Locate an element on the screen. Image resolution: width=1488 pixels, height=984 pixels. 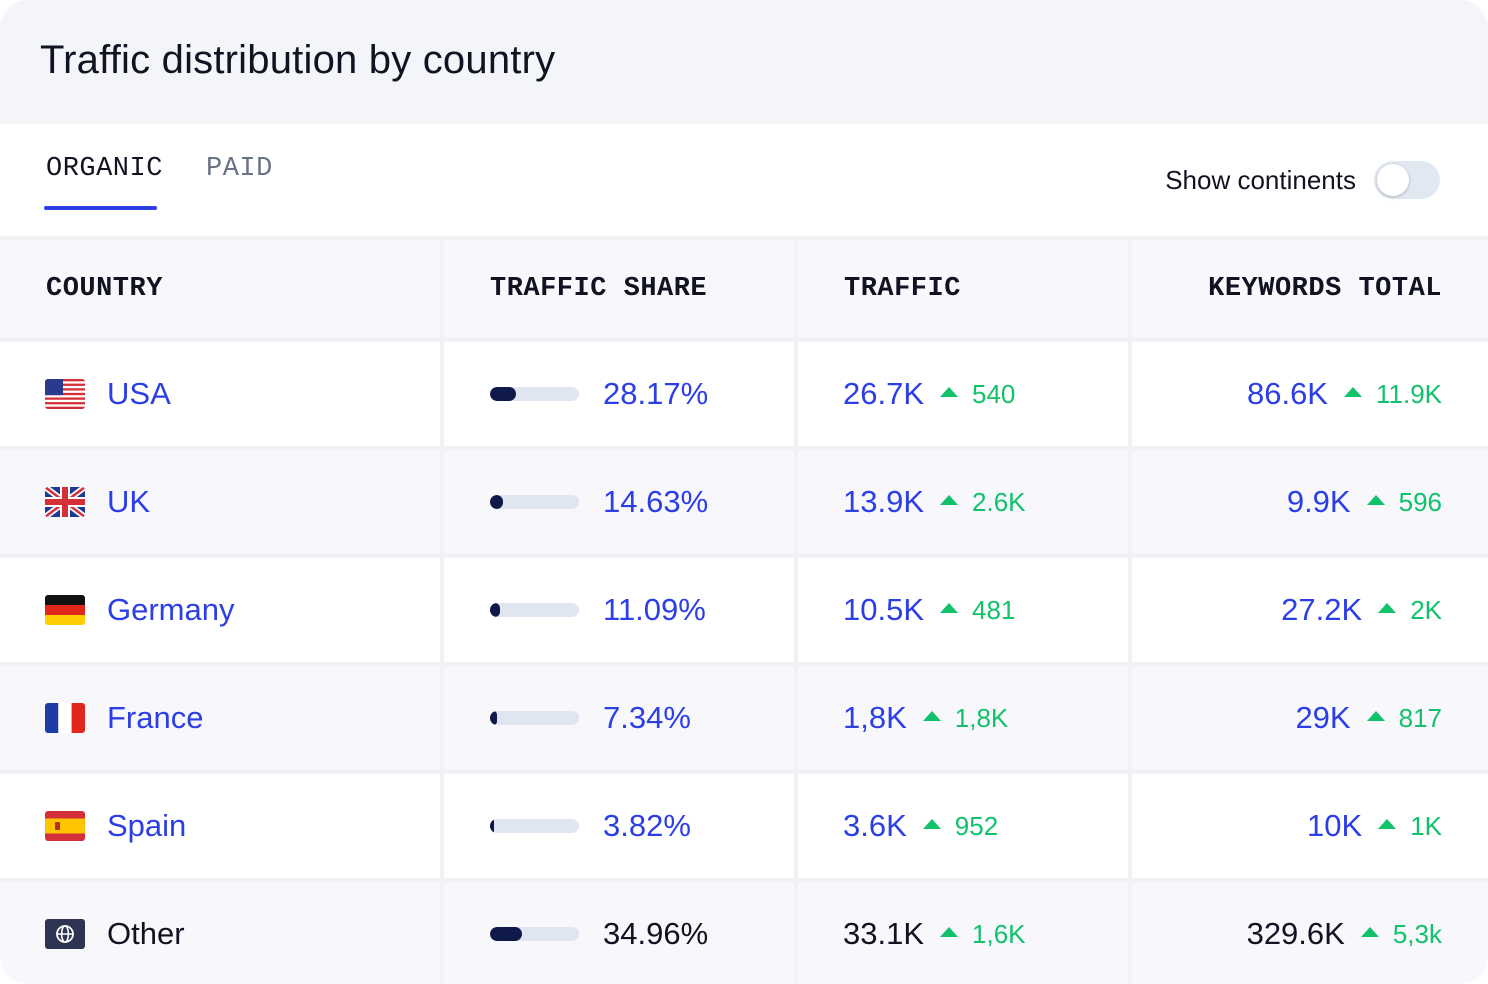
keywords-metric: 29K 817 is located at coordinates (1368, 718).